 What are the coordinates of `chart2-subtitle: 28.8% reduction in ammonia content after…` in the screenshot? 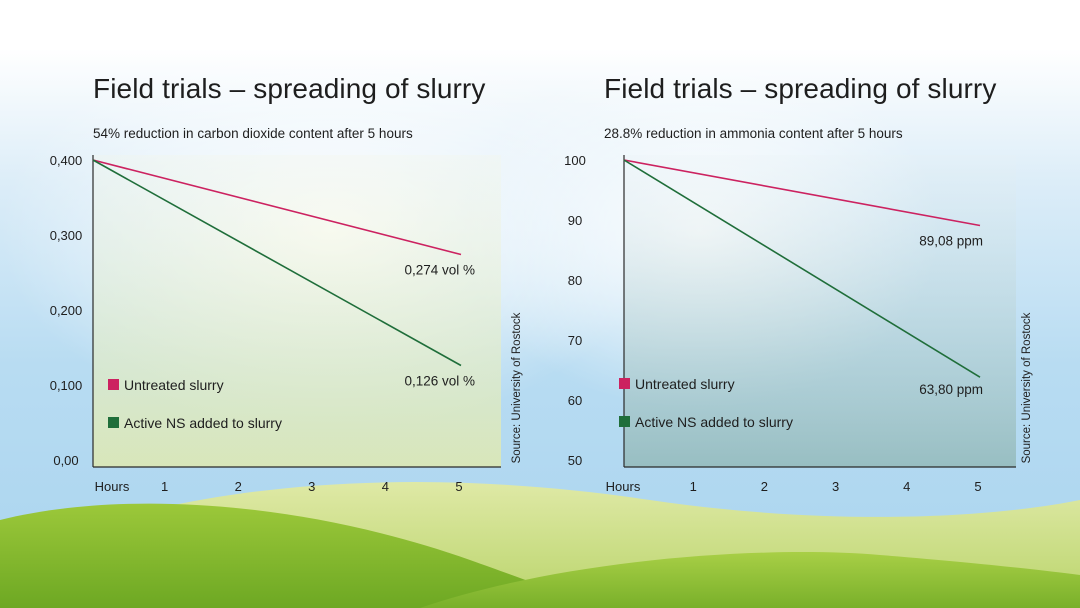 It's located at (753, 133).